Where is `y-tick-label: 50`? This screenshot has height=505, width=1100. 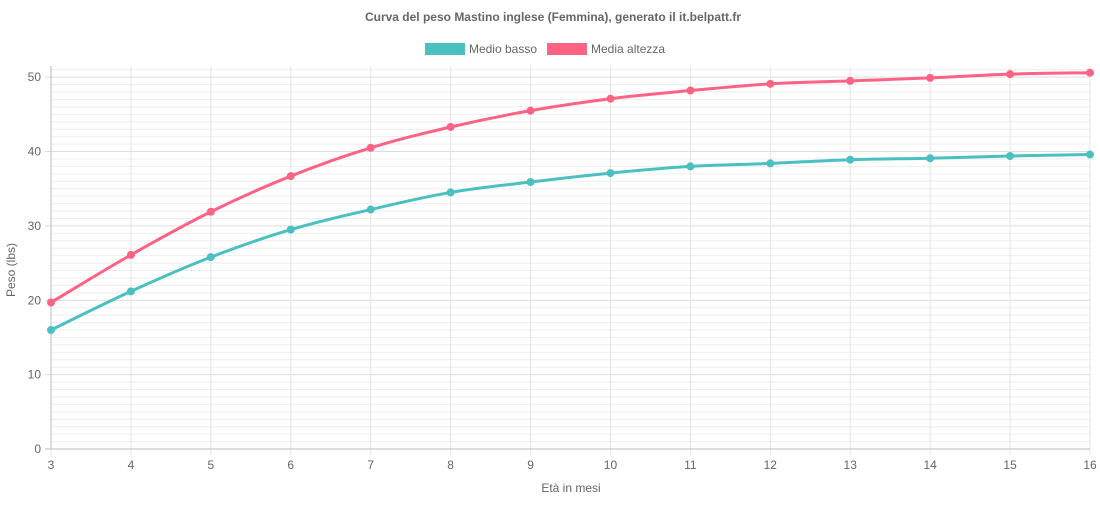
y-tick-label: 50 is located at coordinates (35, 77).